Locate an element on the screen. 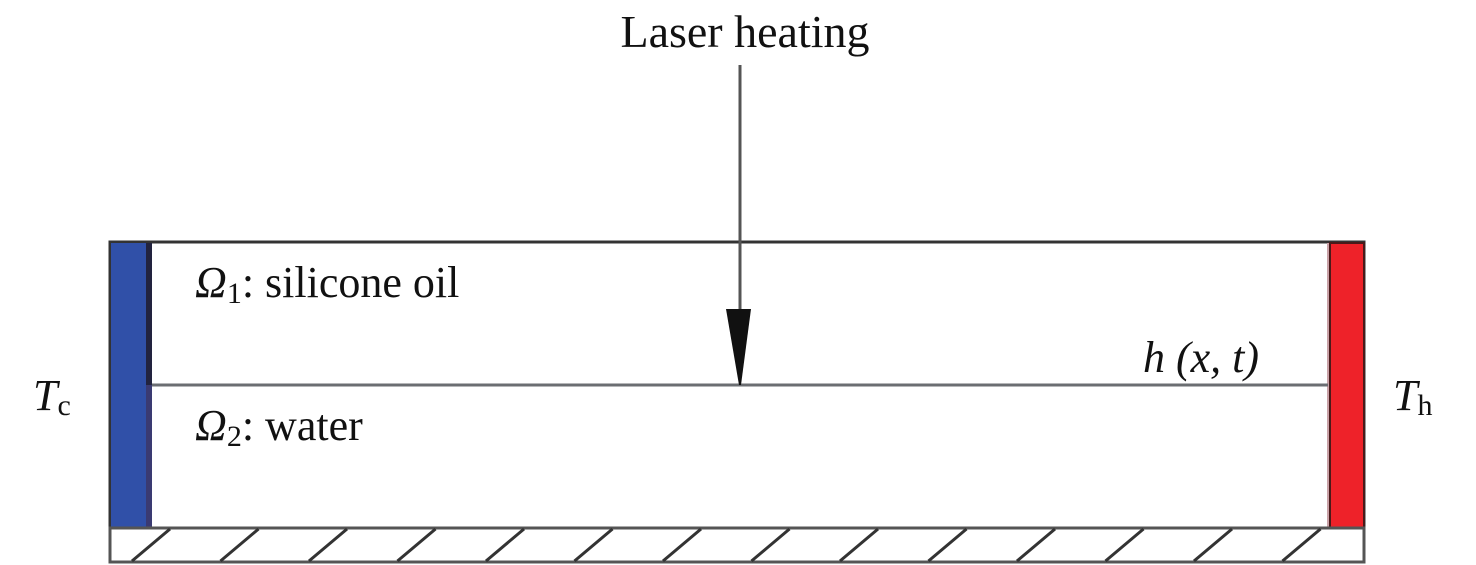 The image size is (1476, 565). interface-label: h (x, t) is located at coordinates (1201, 357).